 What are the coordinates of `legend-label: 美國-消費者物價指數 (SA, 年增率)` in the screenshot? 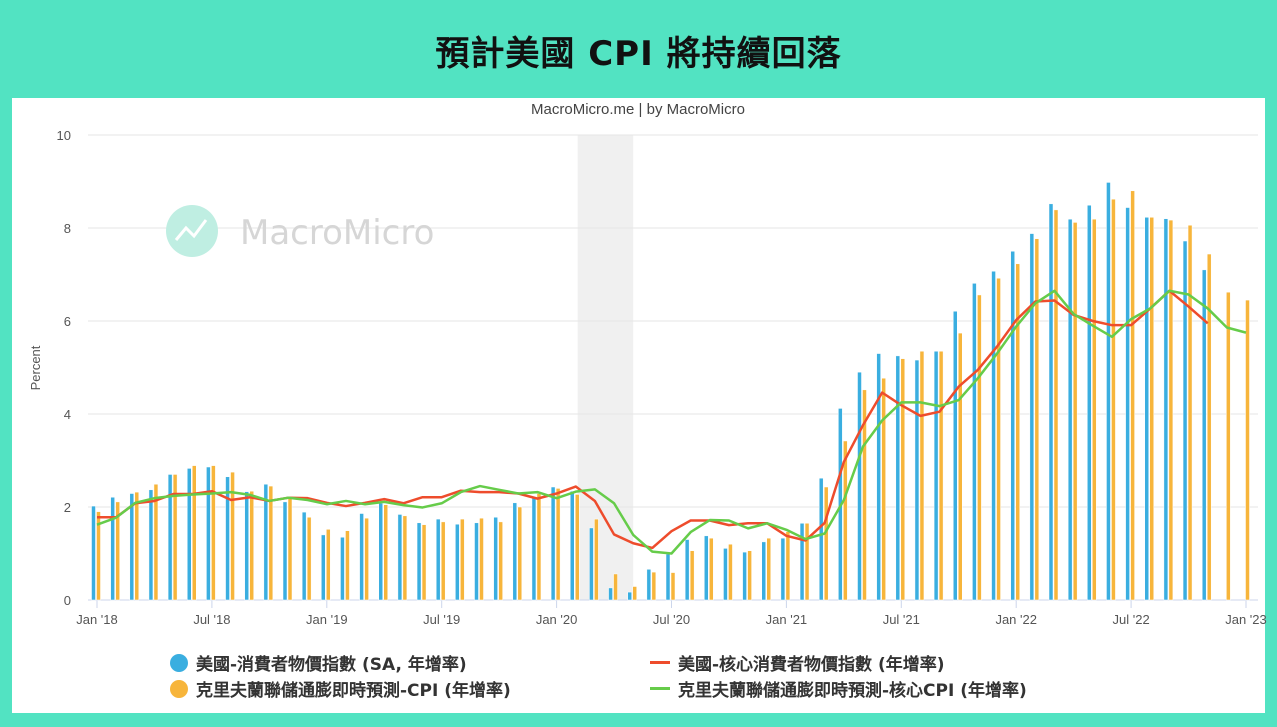 It's located at (331, 665).